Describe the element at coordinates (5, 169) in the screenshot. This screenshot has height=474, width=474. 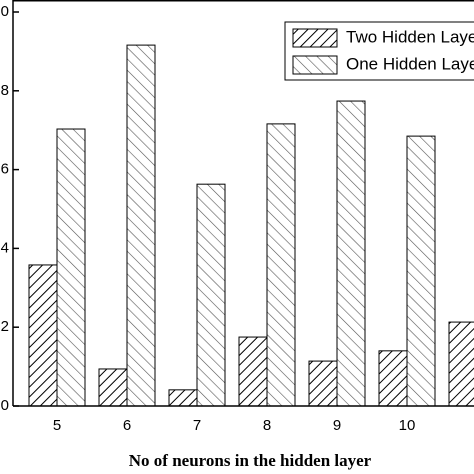
I see `y-tick-label: 6` at that location.